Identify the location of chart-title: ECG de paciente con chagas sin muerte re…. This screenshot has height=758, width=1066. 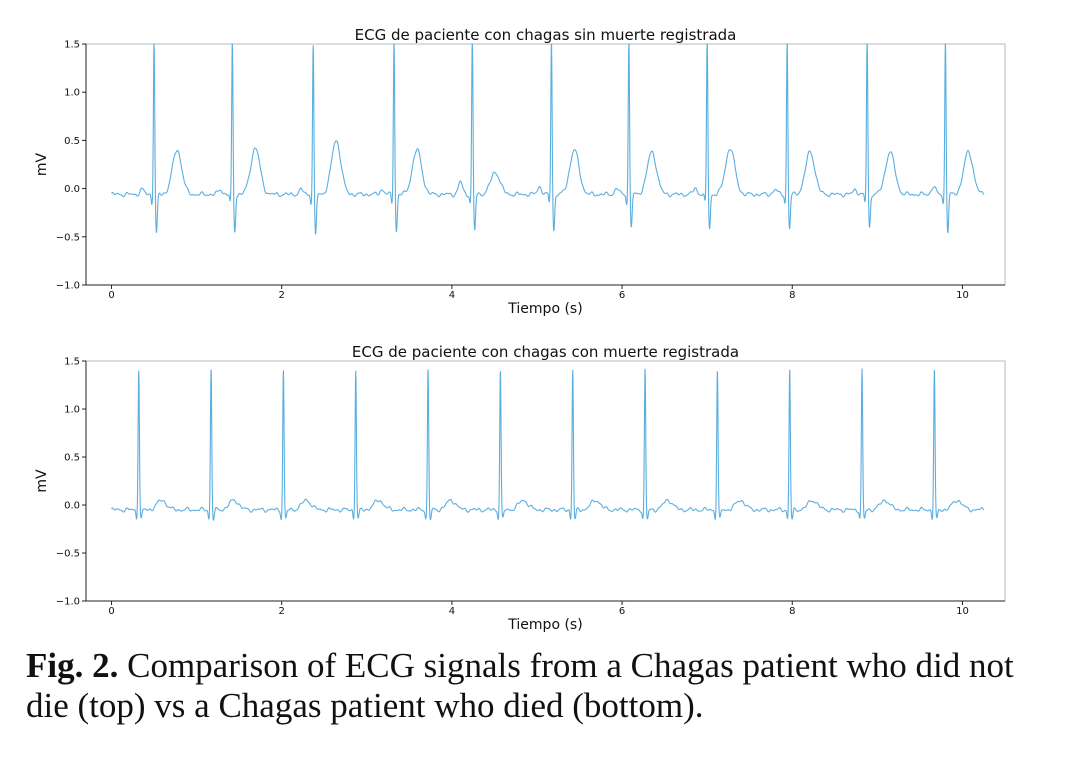
(546, 35).